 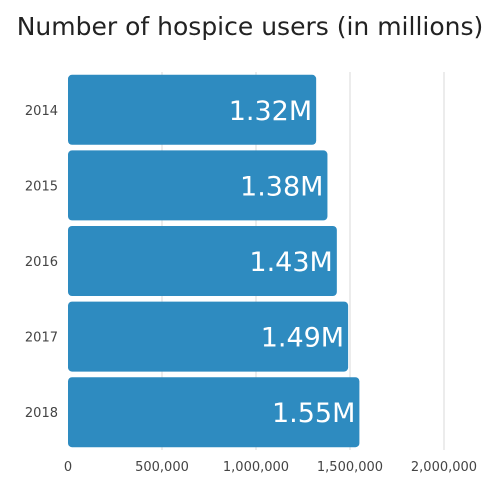 I want to click on x-axis-tick-labels: 0 500,000 1,000,000 1,500,000 2,000,000, so click(x=270, y=467).